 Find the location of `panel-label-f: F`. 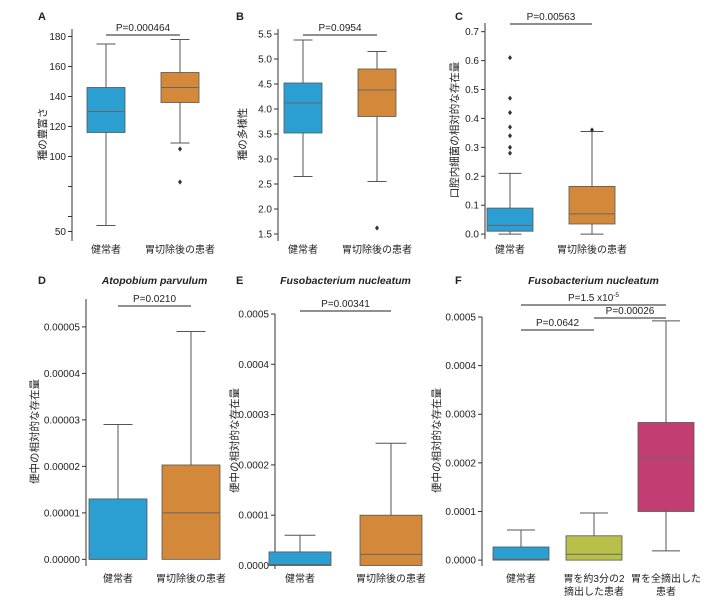

panel-label-f: F is located at coordinates (458, 281).